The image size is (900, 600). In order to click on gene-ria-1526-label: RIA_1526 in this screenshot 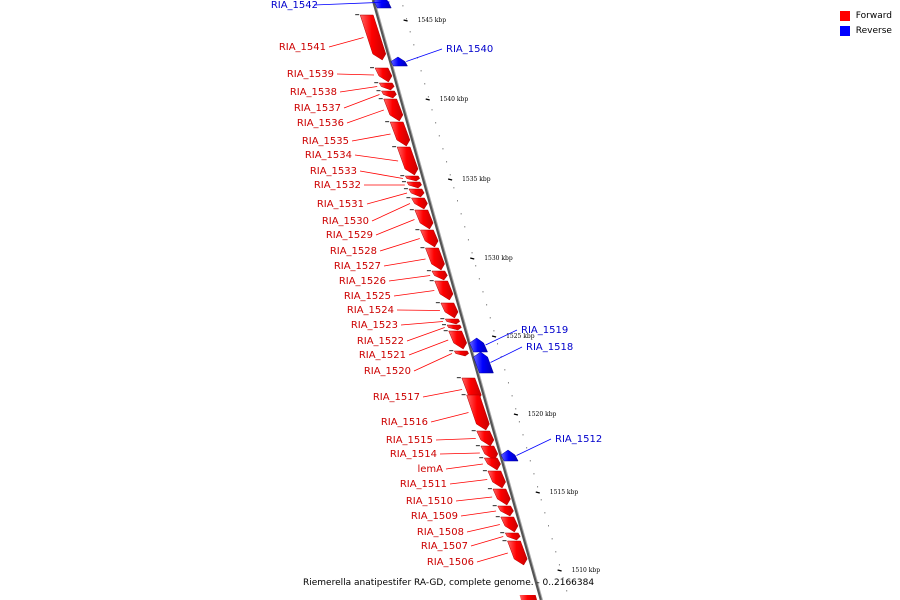, I will do `click(362, 281)`.